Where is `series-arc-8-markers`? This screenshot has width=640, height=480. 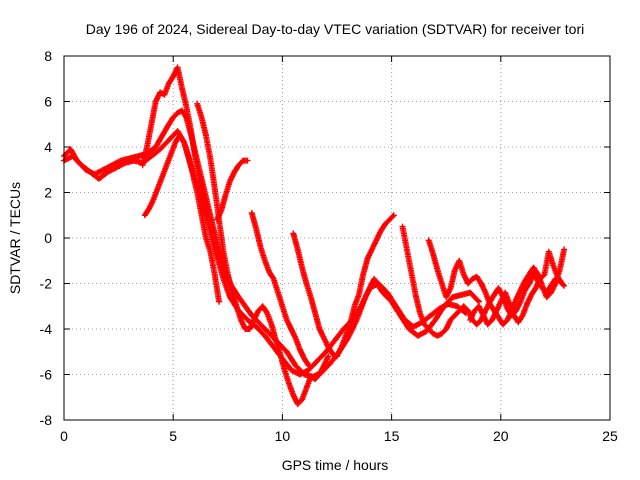 series-arc-8-markers is located at coordinates (343, 286).